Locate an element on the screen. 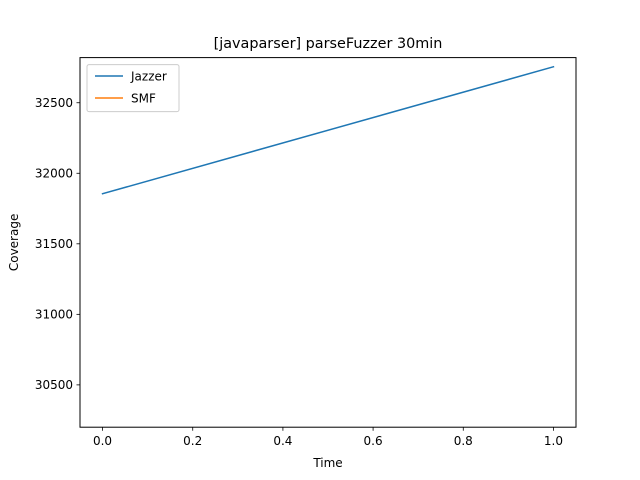 Image resolution: width=640 pixels, height=480 pixels. y-tick-label: 32500 is located at coordinates (54, 103).